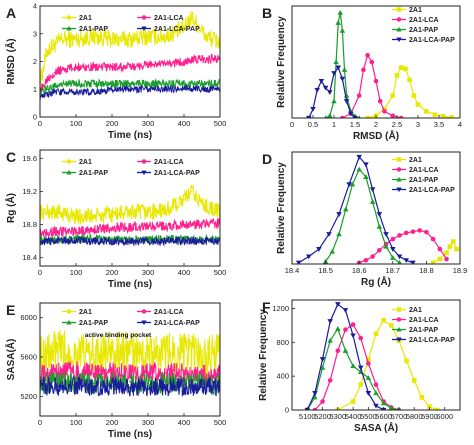 The image size is (474, 445). I want to click on y-axis-title: SASA(Å), so click(10, 360).